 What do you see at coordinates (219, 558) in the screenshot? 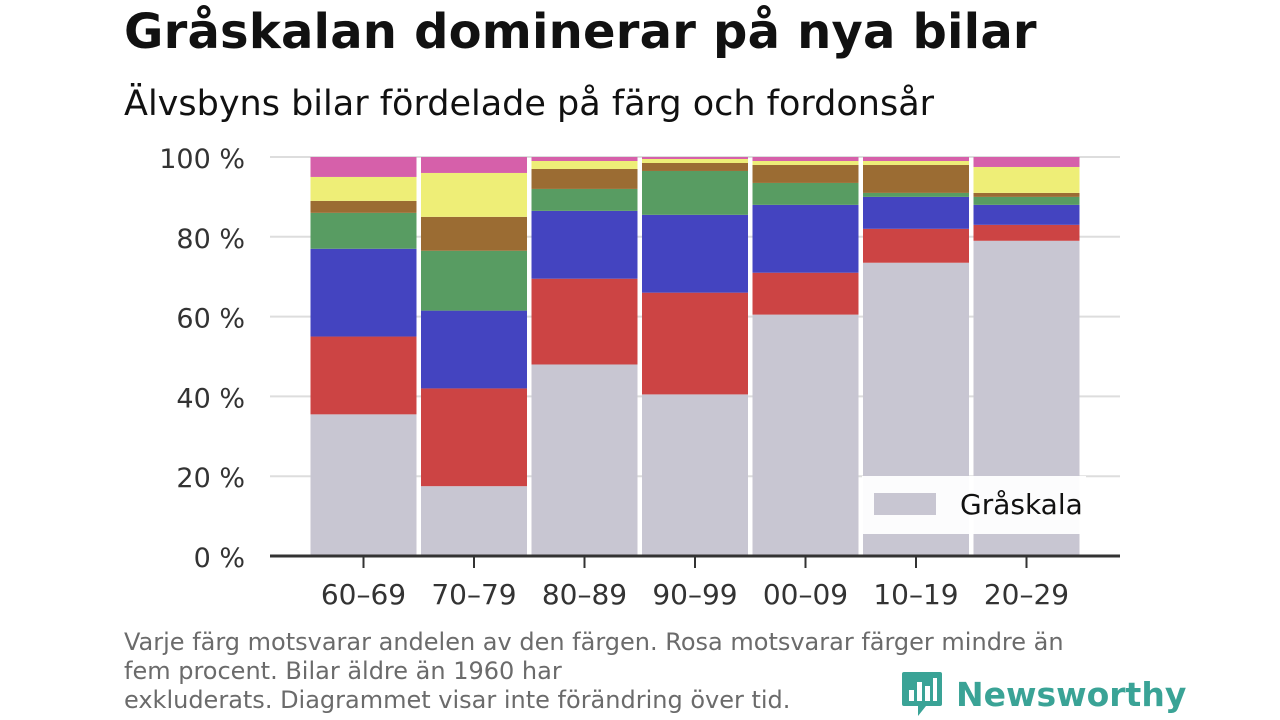
I see `y-tick-label: 0 %` at bounding box center [219, 558].